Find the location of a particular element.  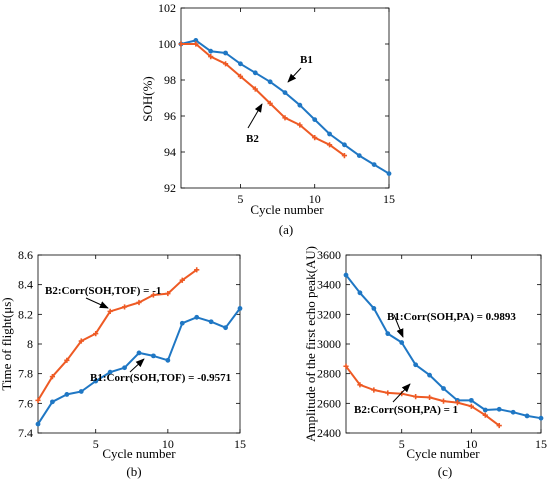

y-tick-label: 7.8 is located at coordinates (25, 374).